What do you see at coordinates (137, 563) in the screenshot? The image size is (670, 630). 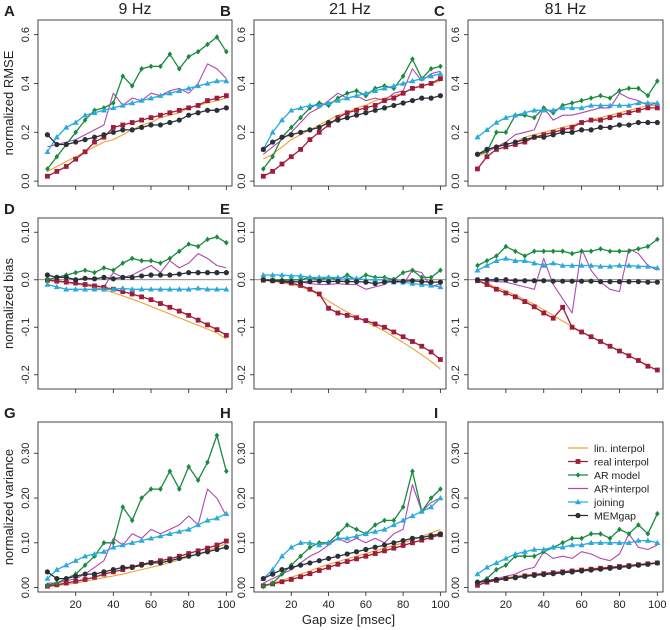 I see `series-real` at bounding box center [137, 563].